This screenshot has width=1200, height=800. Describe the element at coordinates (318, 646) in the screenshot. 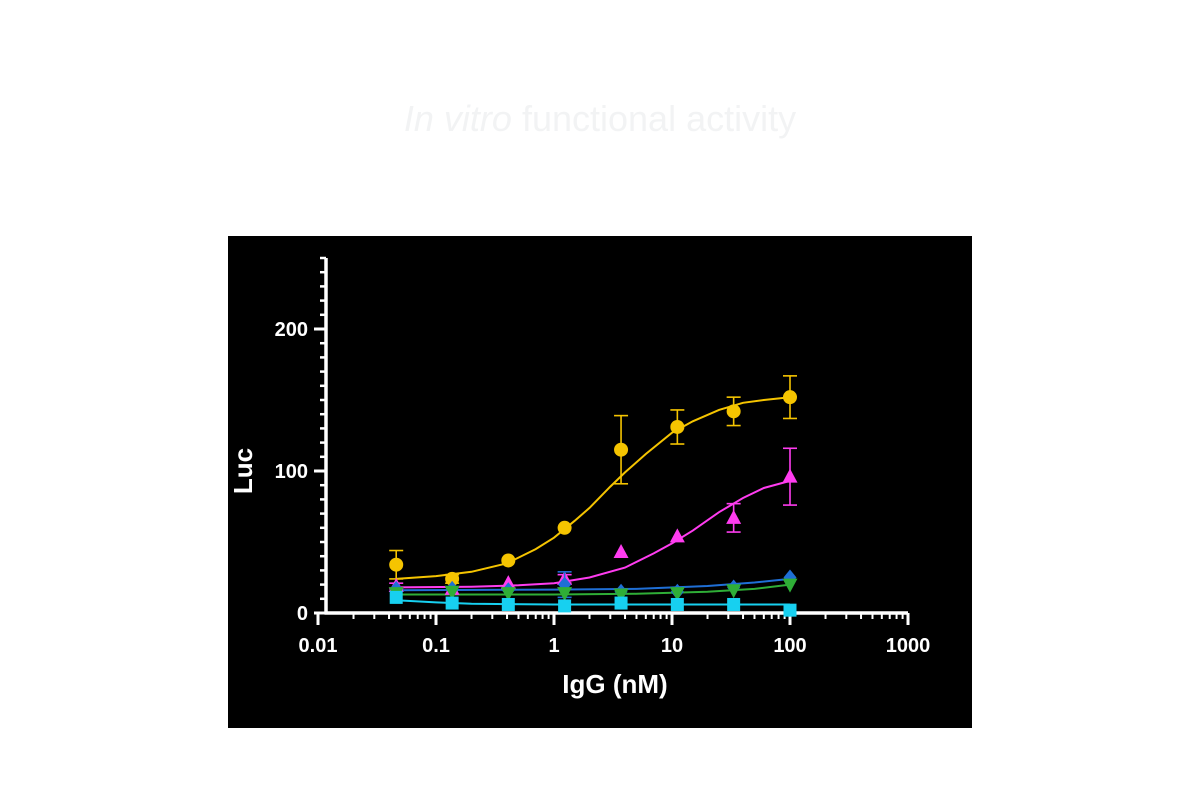

I see `x-tick-label: 0.01` at that location.